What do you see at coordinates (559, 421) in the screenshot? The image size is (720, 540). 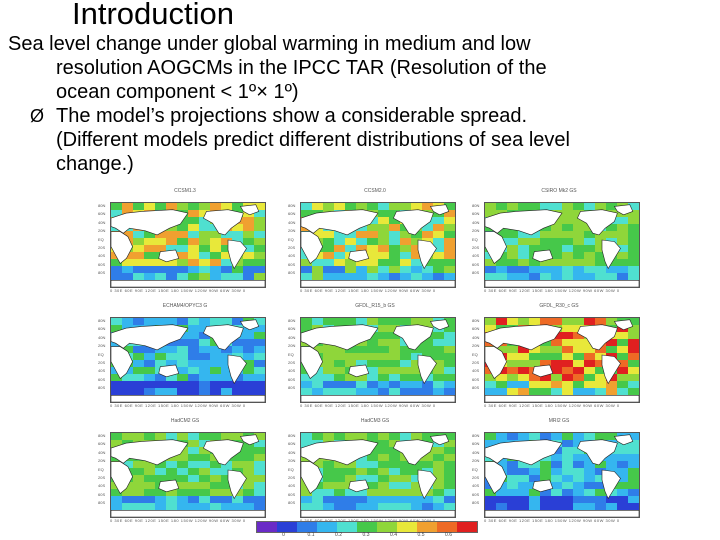 I see `map-panel-title: MRI2 GS` at bounding box center [559, 421].